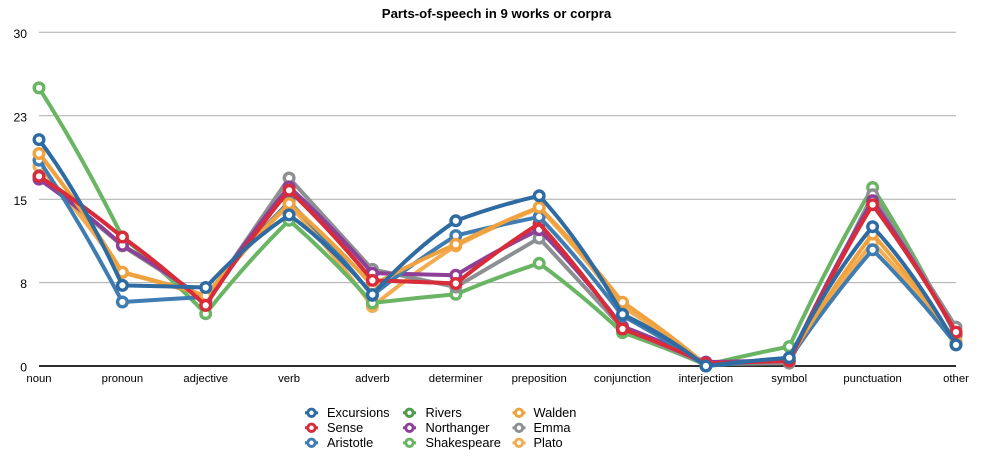  What do you see at coordinates (497, 13) in the screenshot?
I see `svg-text:Parts-of-speech in 9 works or: Parts-of-speech in 9 works or corpra` at bounding box center [497, 13].